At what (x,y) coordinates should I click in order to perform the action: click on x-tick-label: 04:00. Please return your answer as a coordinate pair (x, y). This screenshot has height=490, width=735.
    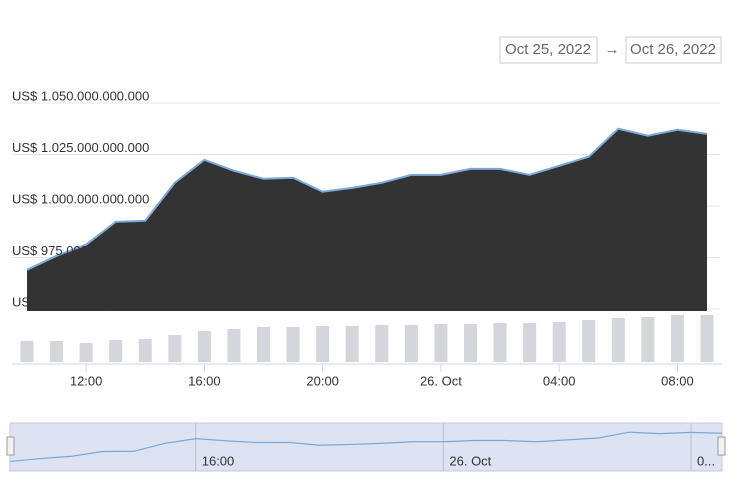
    Looking at the image, I should click on (559, 380).